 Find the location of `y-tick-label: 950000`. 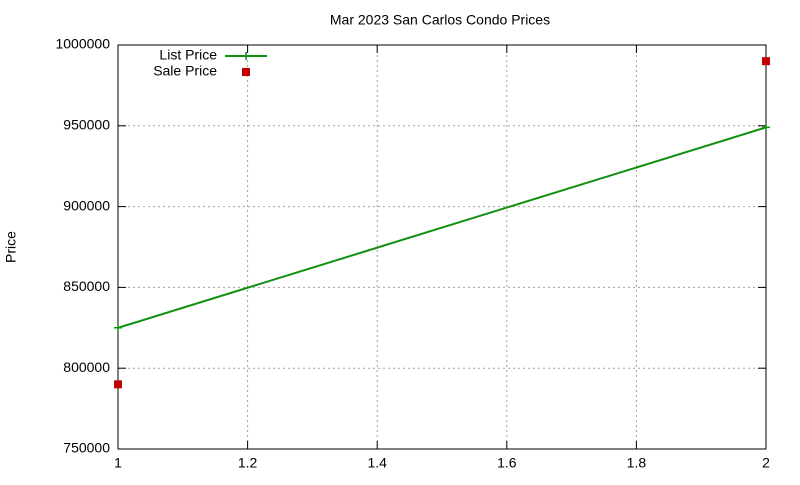

y-tick-label: 950000 is located at coordinates (86, 125).